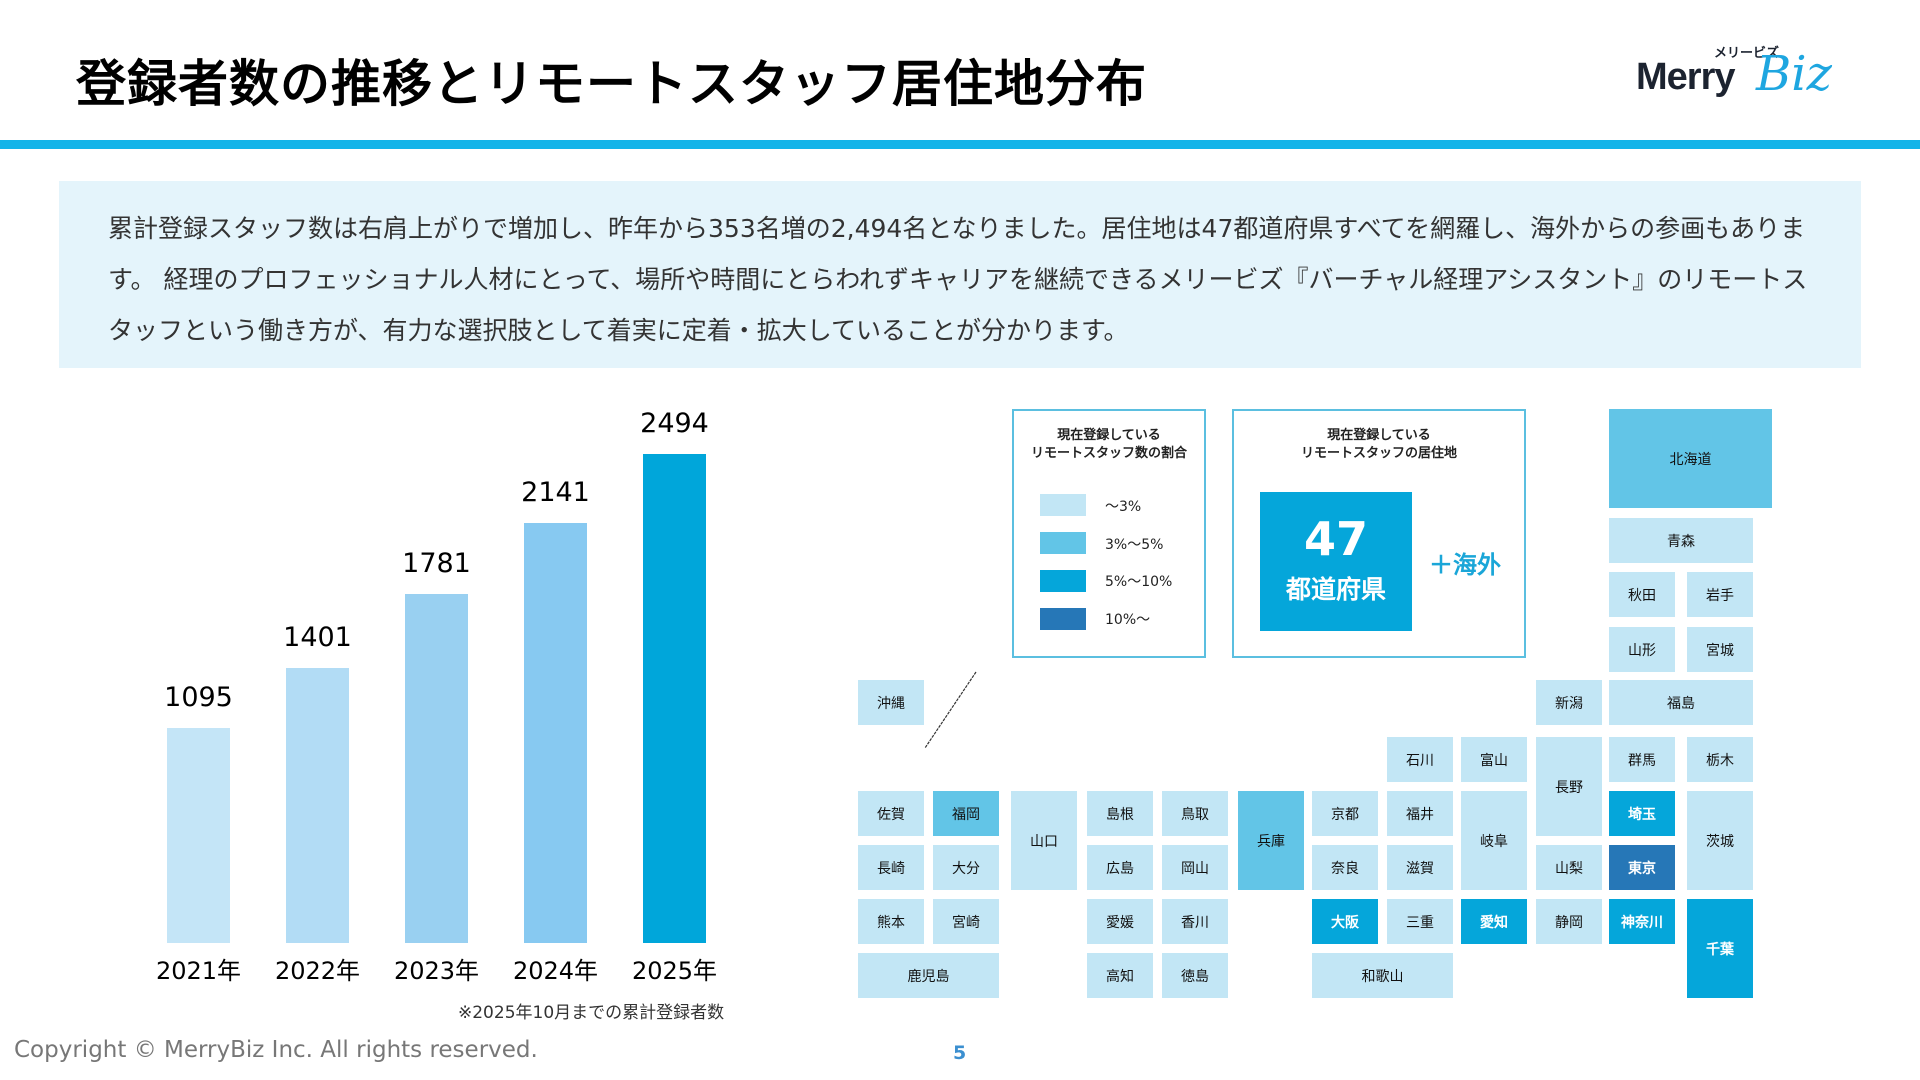 The height and width of the screenshot is (1080, 1920). I want to click on prefecture-tile: 岩手, so click(1720, 594).